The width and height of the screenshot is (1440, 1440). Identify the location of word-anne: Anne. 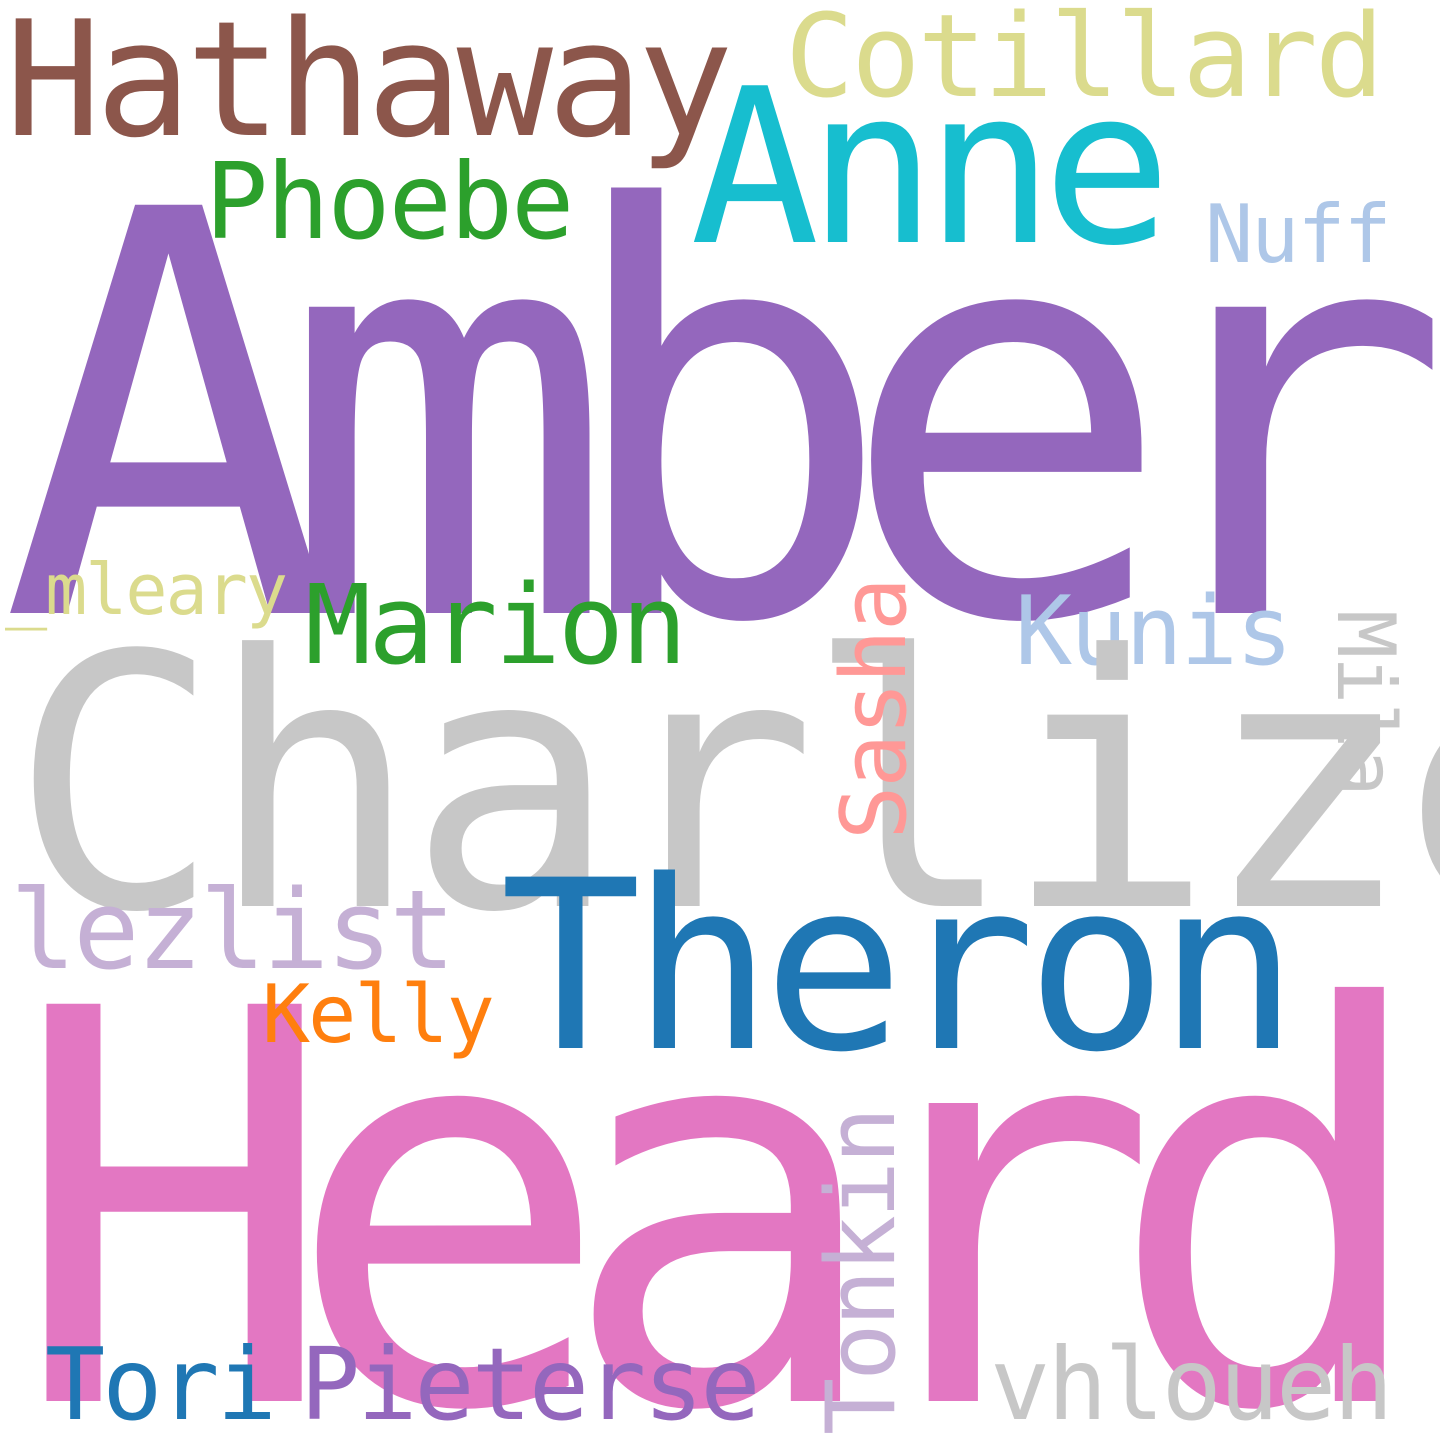
(931, 167).